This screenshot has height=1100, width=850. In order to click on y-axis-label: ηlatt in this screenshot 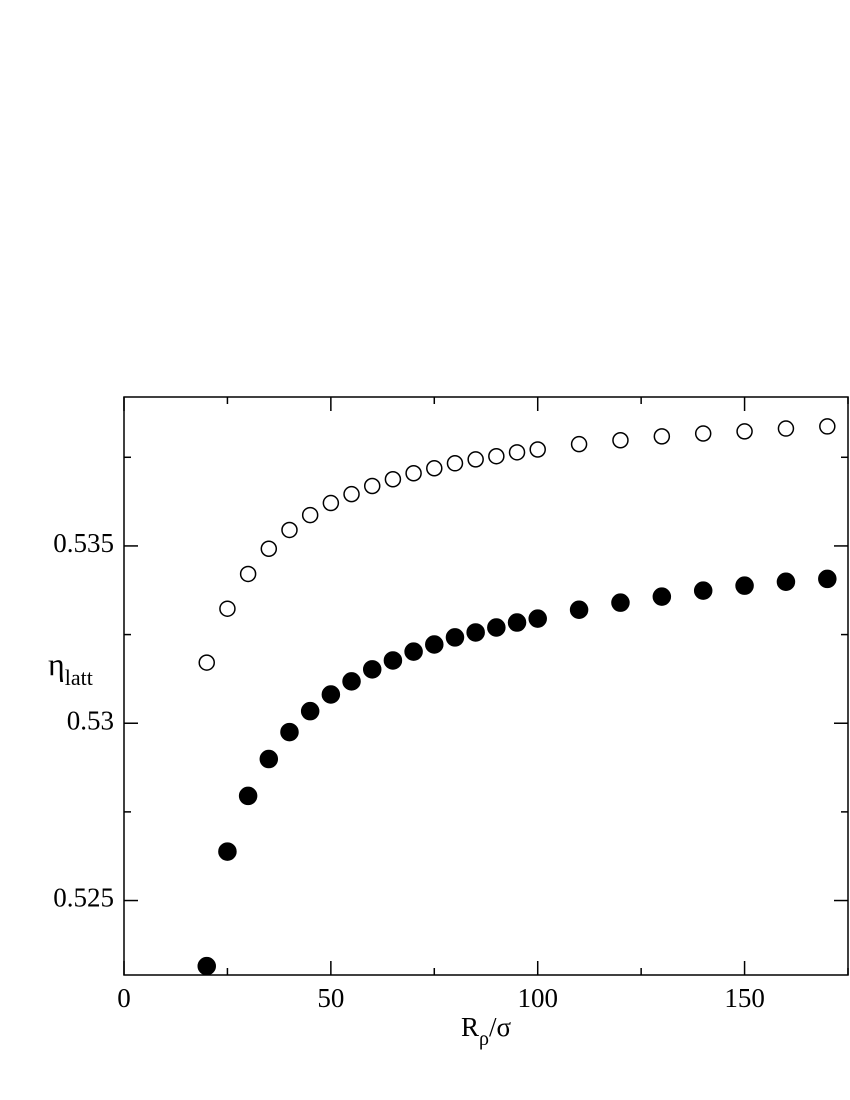, I will do `click(70, 668)`.